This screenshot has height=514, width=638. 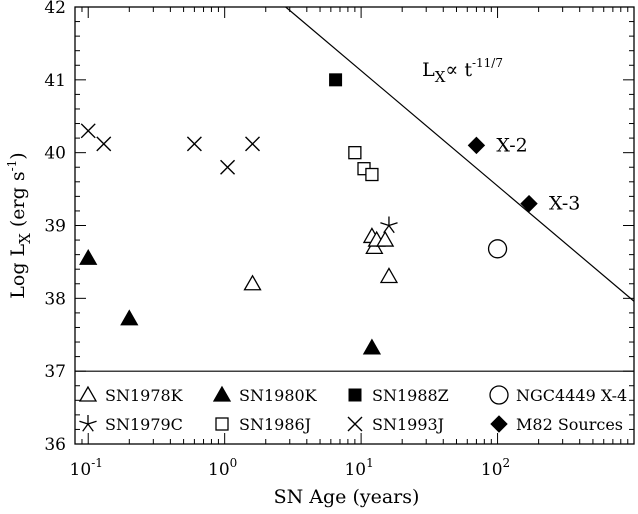 I want to click on legend-label-sn1986j: SN1986J, so click(x=275, y=424).